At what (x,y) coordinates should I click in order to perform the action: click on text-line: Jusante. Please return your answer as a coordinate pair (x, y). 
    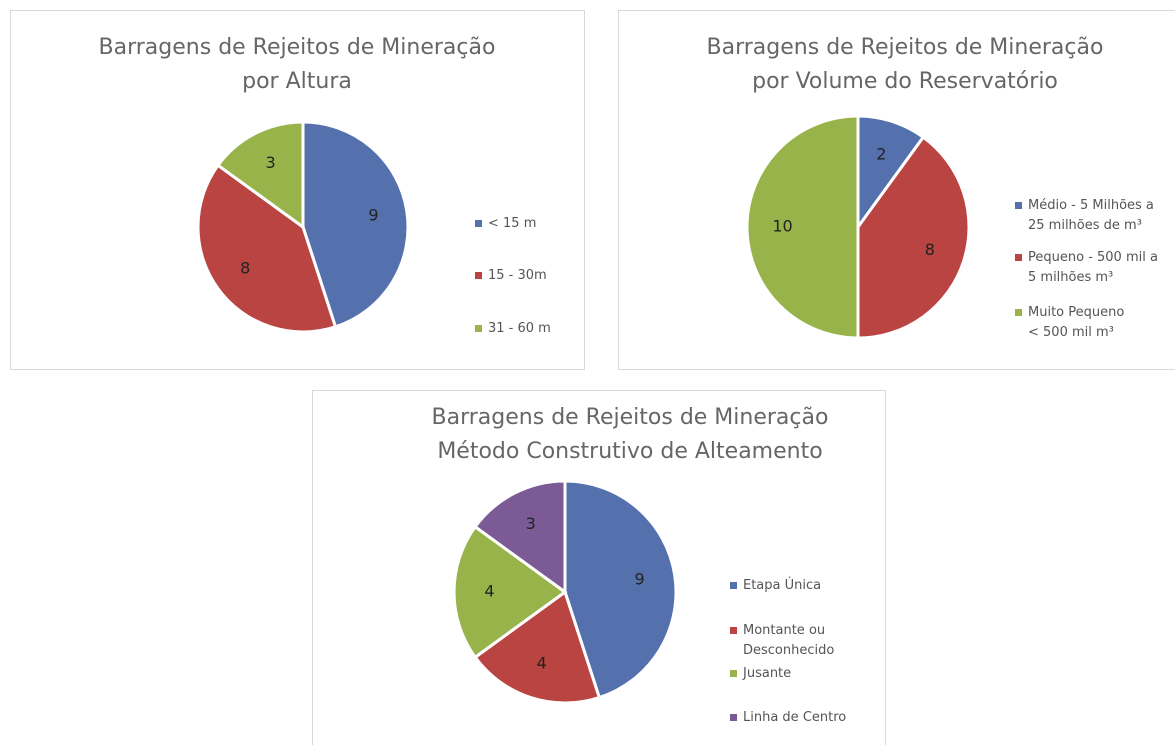
    Looking at the image, I should click on (766, 673).